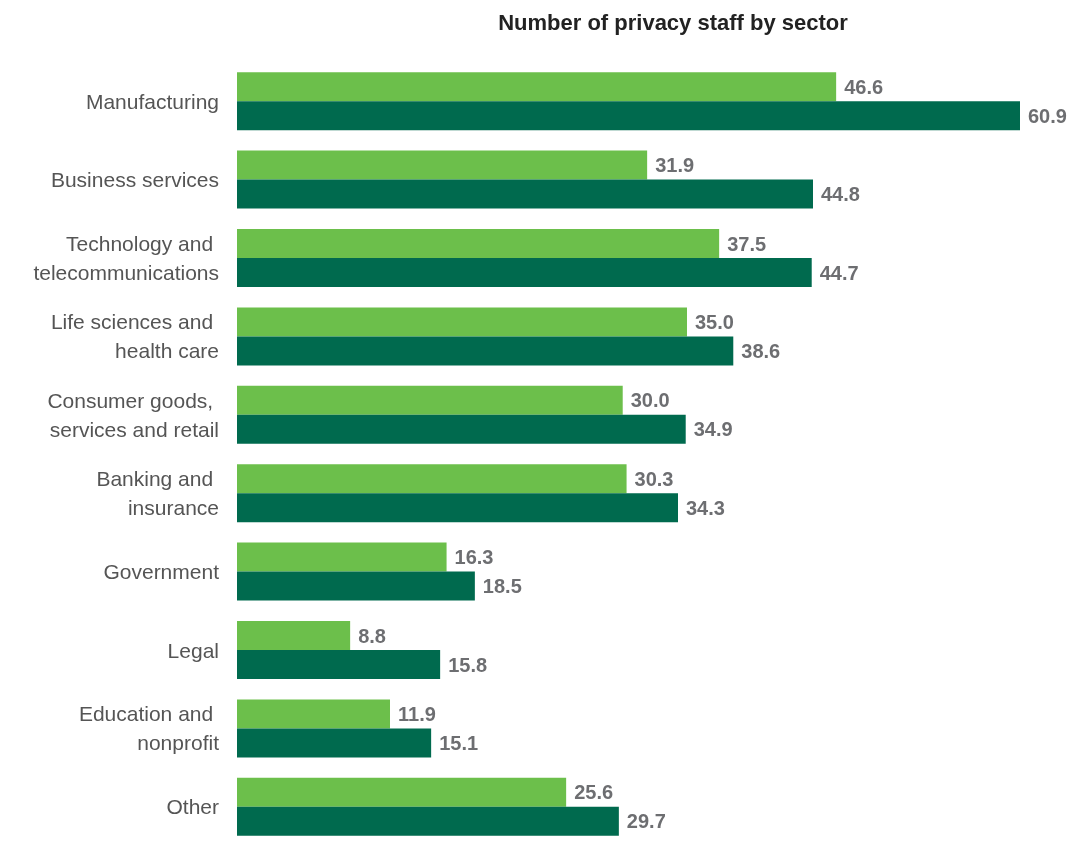  Describe the element at coordinates (502, 586) in the screenshot. I see `data-label: 18.5` at that location.